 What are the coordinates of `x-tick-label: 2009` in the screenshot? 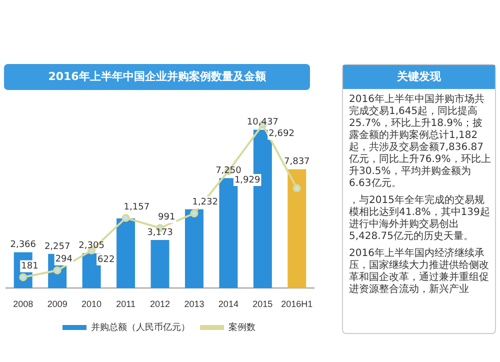 It's located at (57, 304).